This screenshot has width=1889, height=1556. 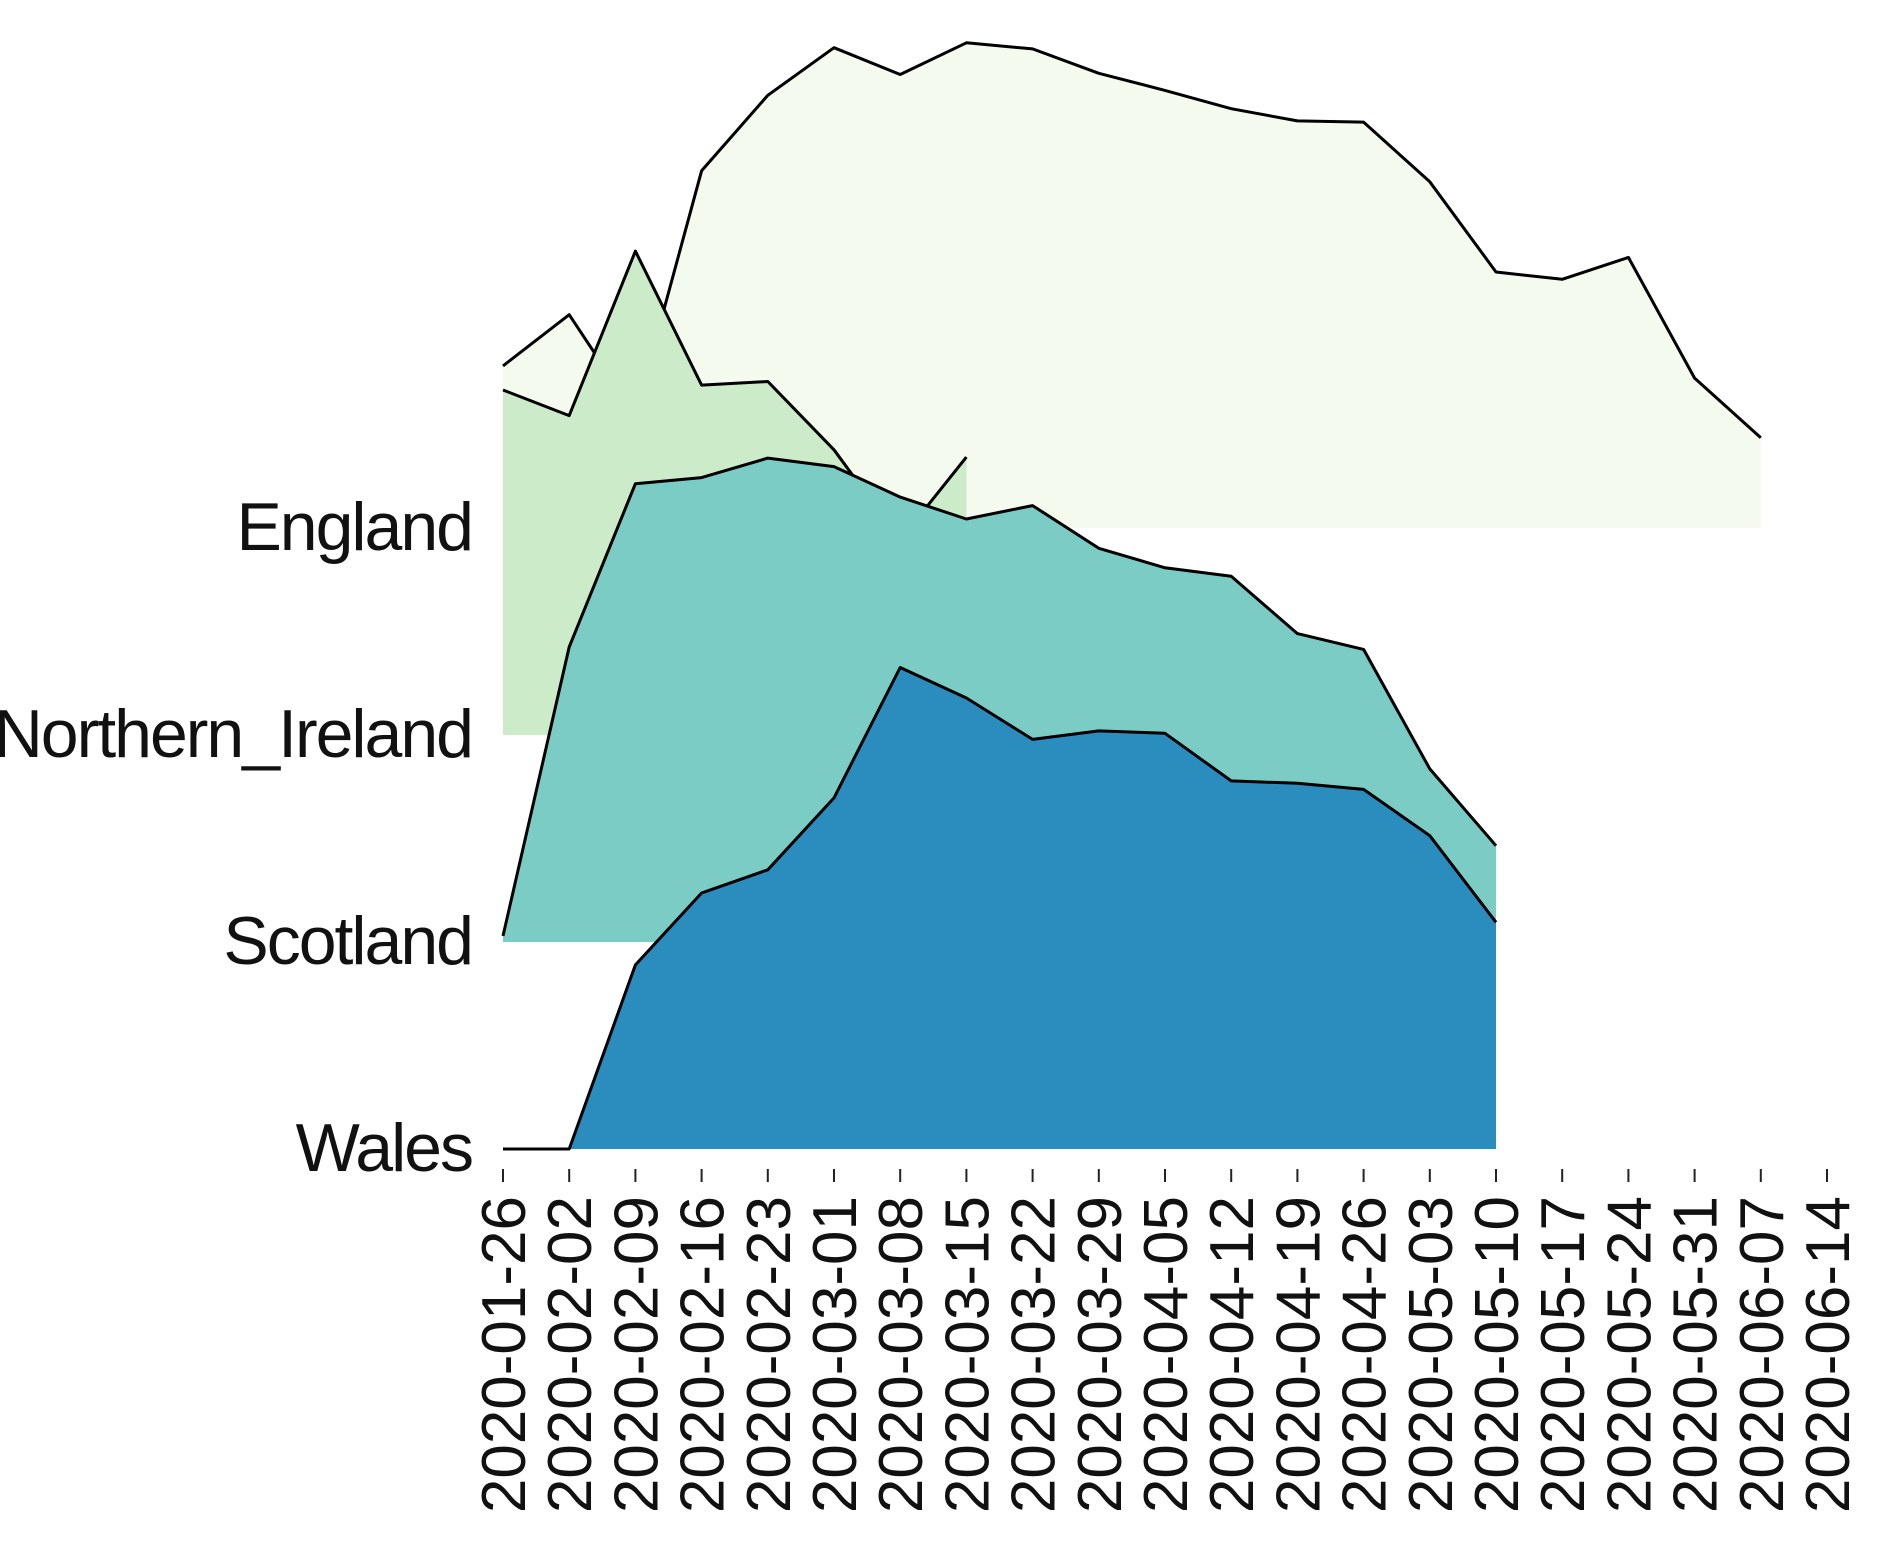 What do you see at coordinates (703, 1354) in the screenshot?
I see `x-tick-label: 2020-02-16` at bounding box center [703, 1354].